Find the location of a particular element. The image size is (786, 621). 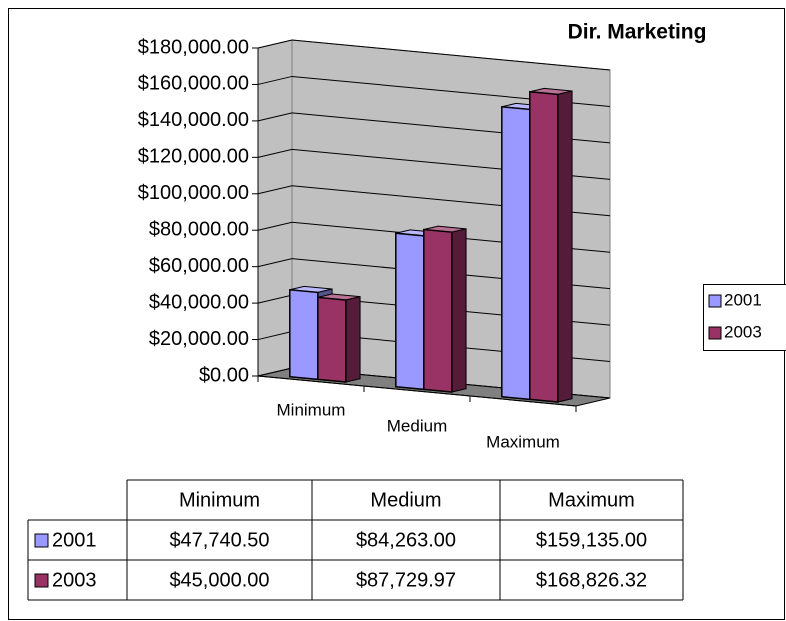

y-tick-label: $140,000.00 is located at coordinates (193, 120).